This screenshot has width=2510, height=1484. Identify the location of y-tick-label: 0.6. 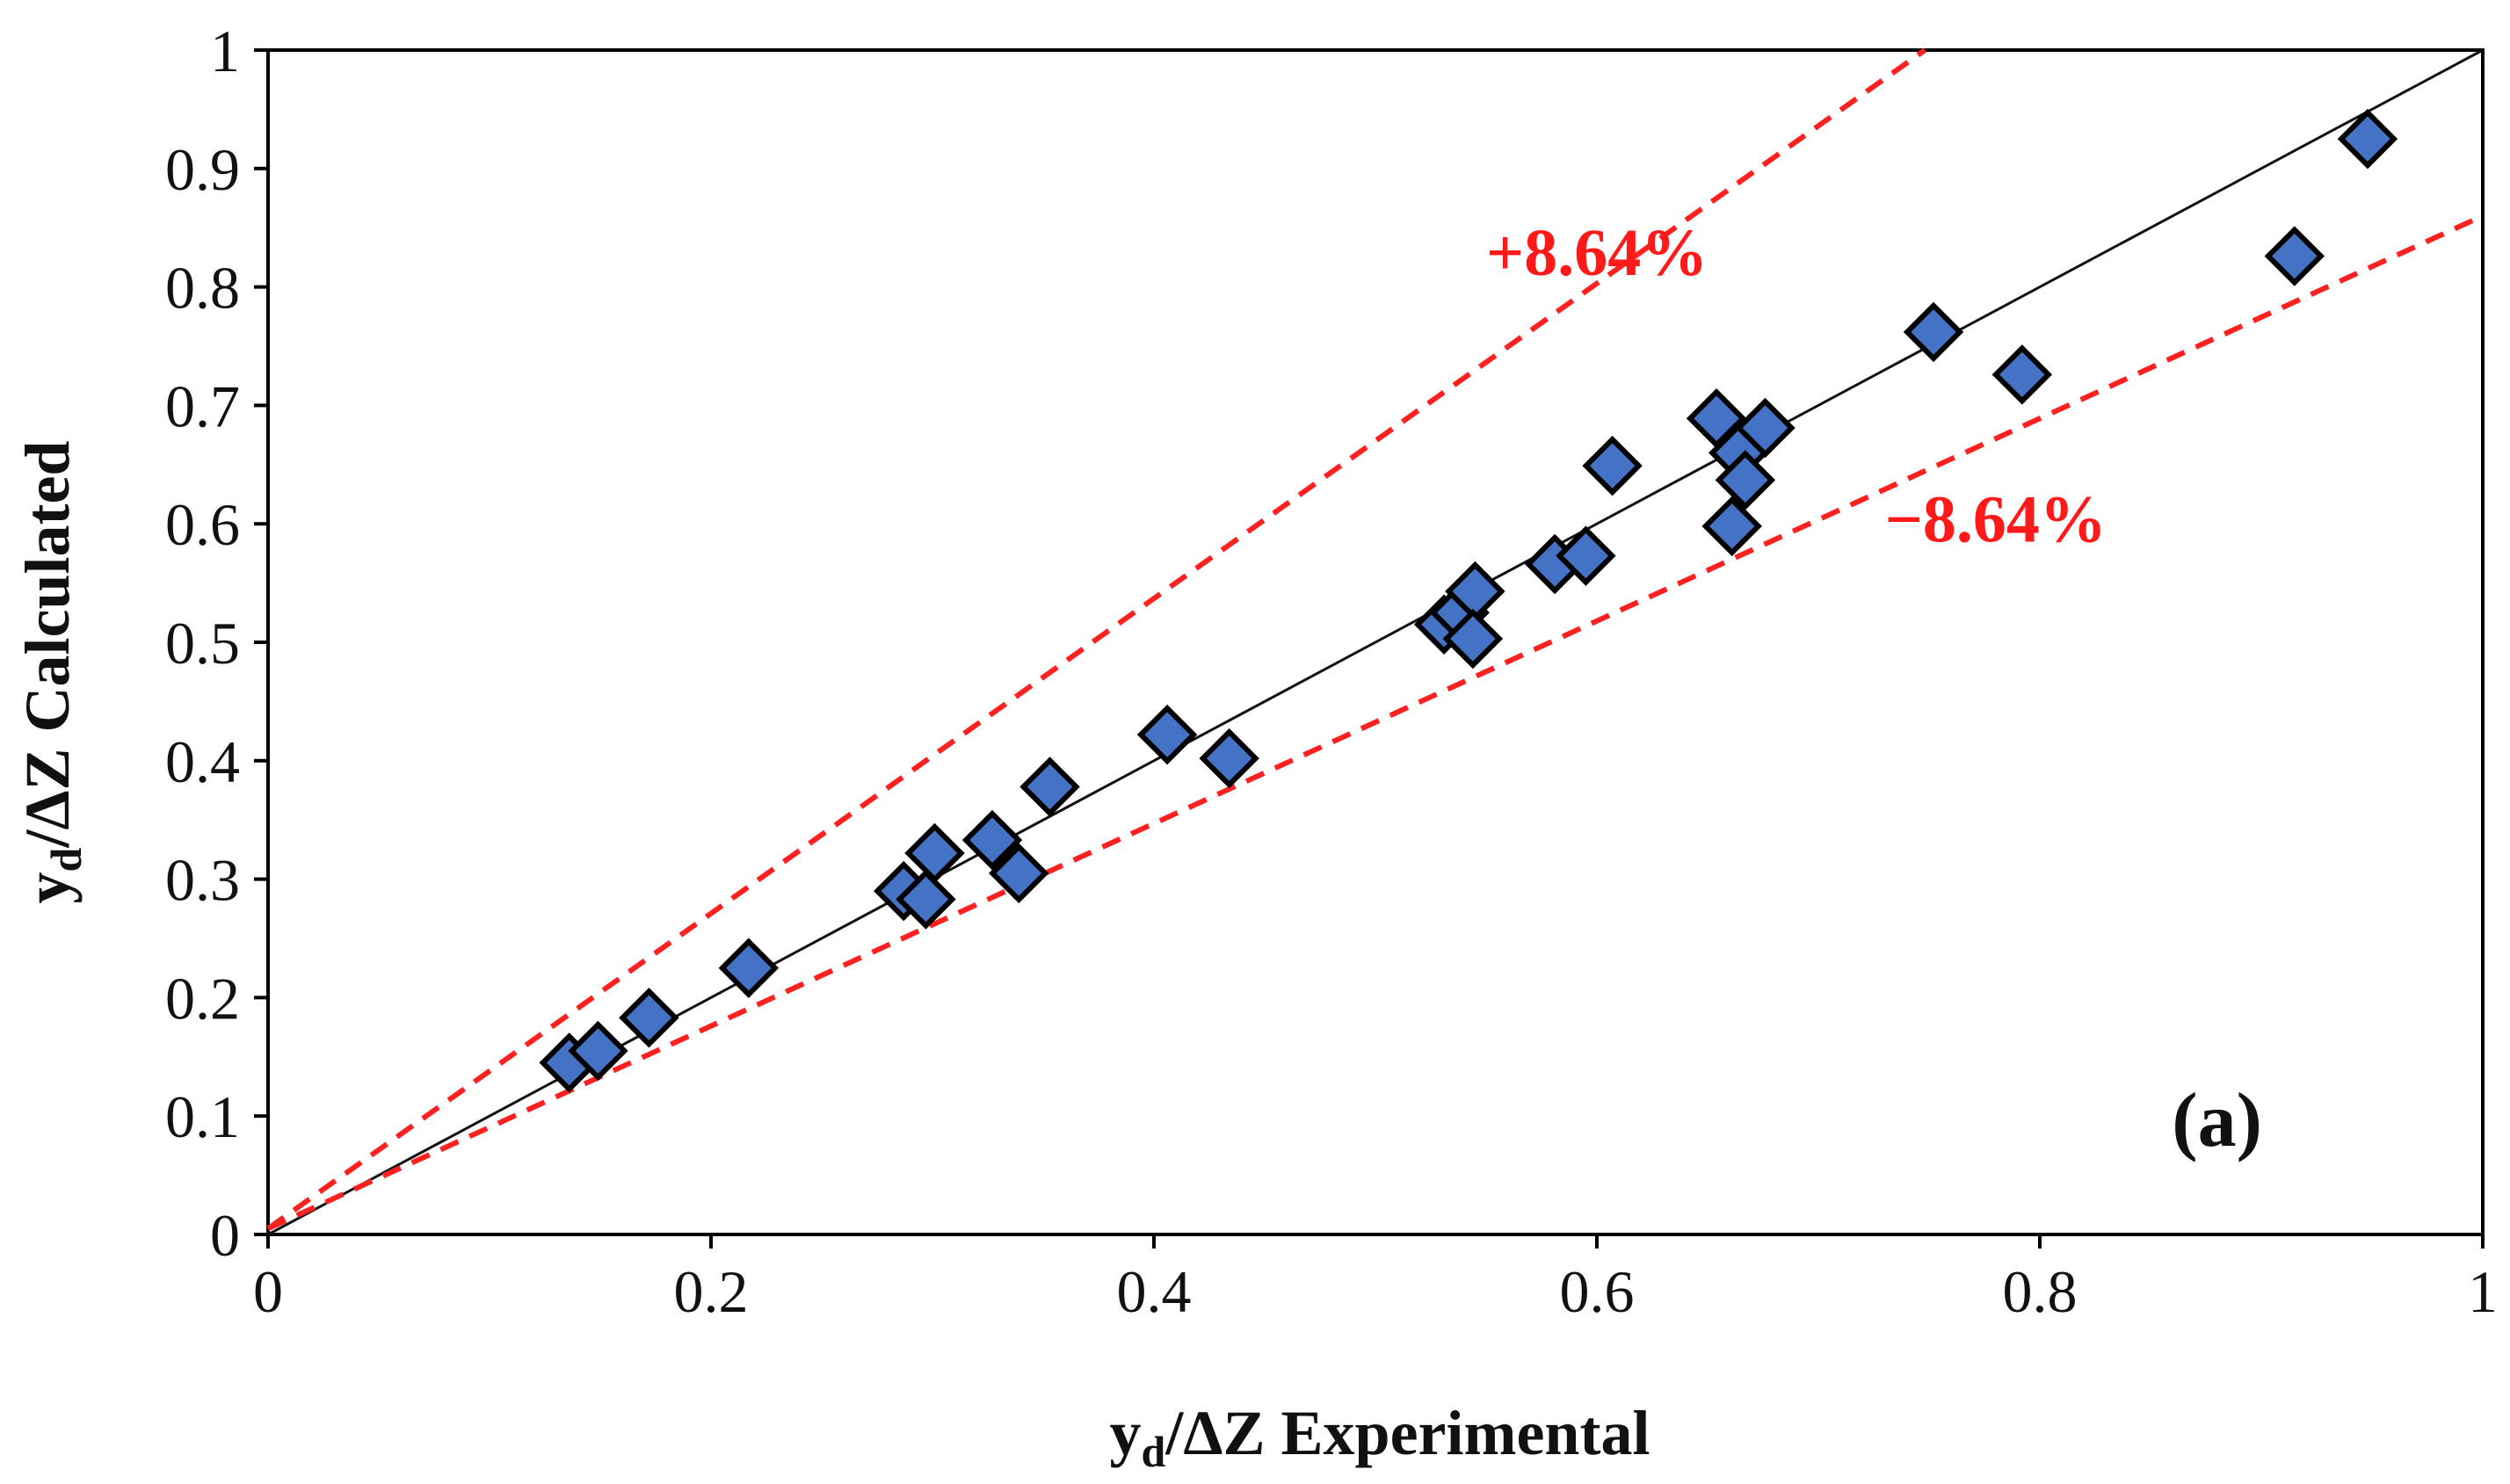
(203, 525).